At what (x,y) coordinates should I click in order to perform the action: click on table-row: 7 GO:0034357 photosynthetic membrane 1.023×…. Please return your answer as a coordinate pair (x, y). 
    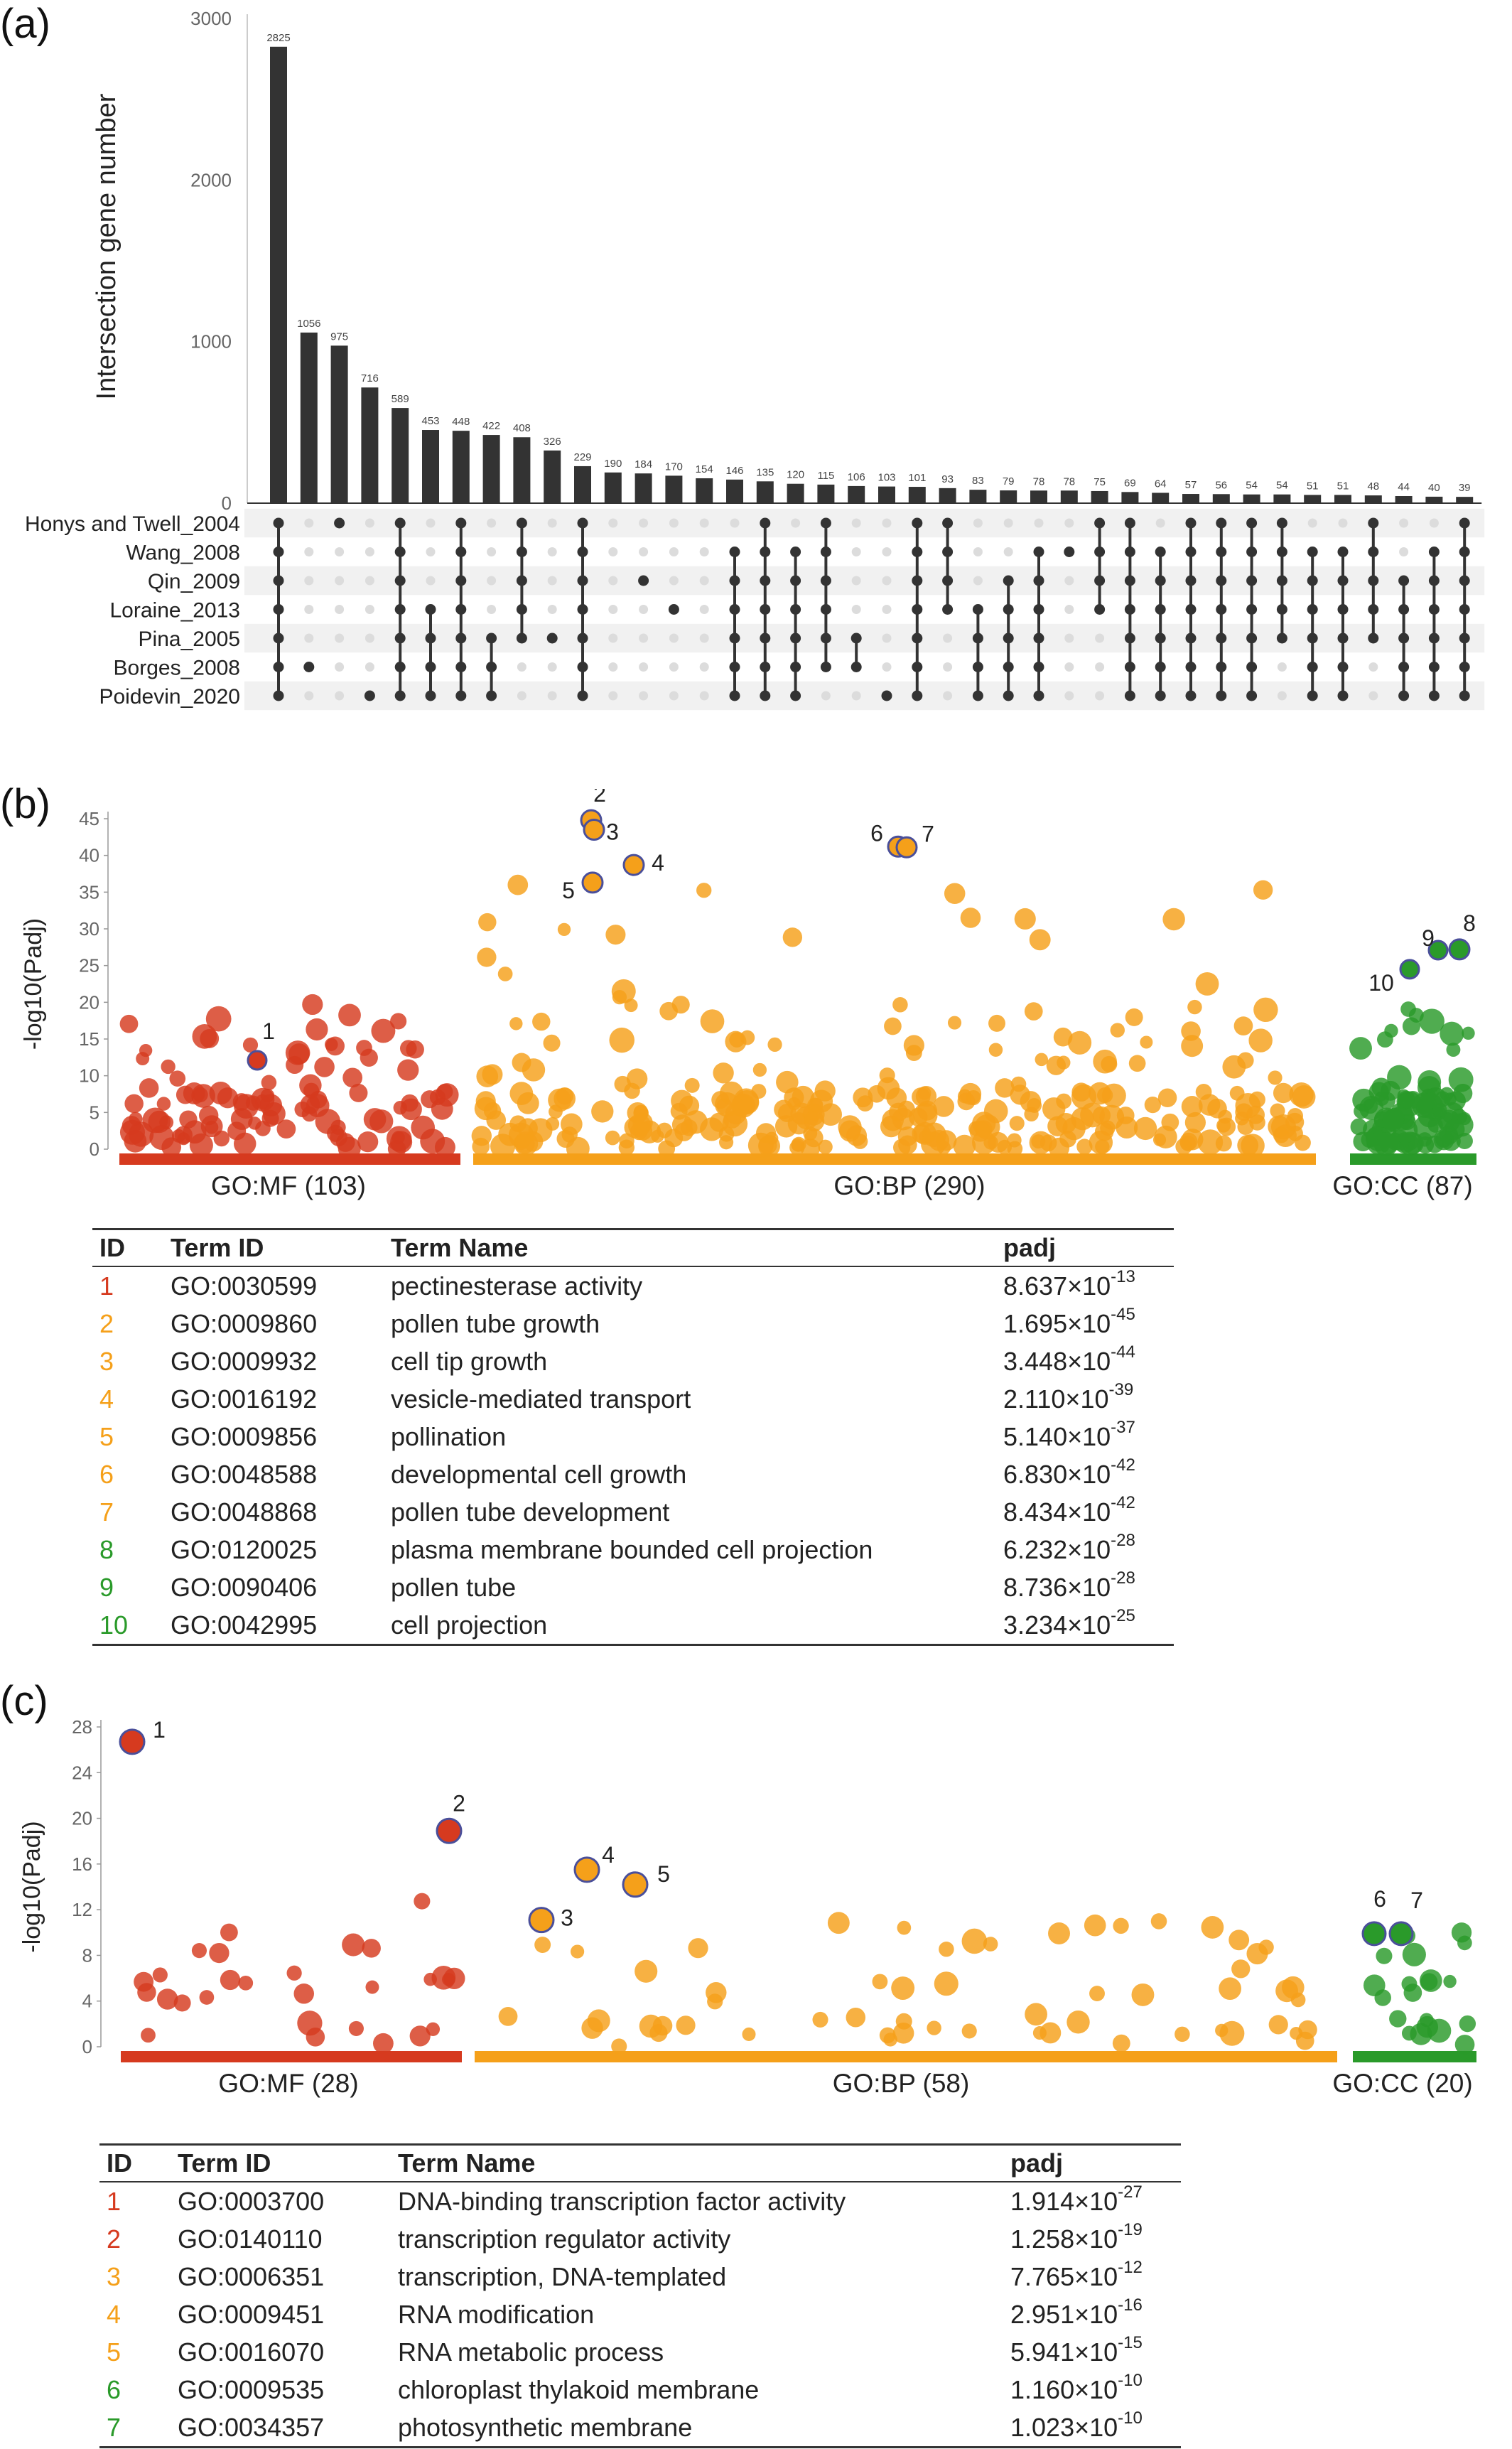
    Looking at the image, I should click on (640, 2428).